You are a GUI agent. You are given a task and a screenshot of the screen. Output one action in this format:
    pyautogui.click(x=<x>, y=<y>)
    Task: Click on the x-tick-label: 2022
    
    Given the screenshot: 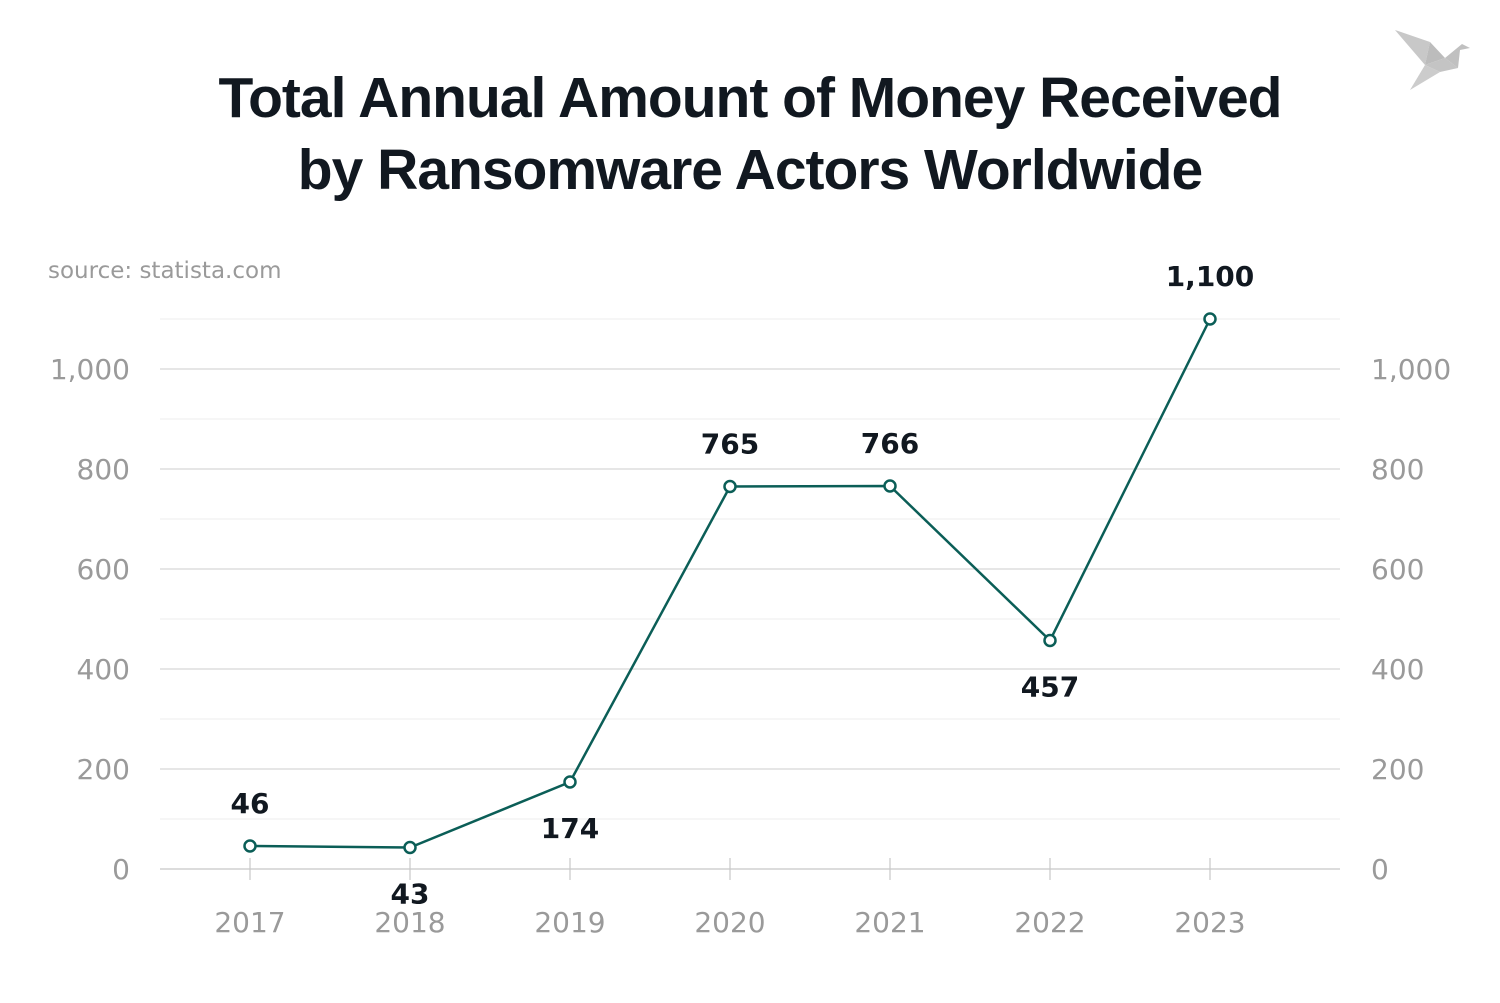 What is the action you would take?
    pyautogui.click(x=1049, y=922)
    